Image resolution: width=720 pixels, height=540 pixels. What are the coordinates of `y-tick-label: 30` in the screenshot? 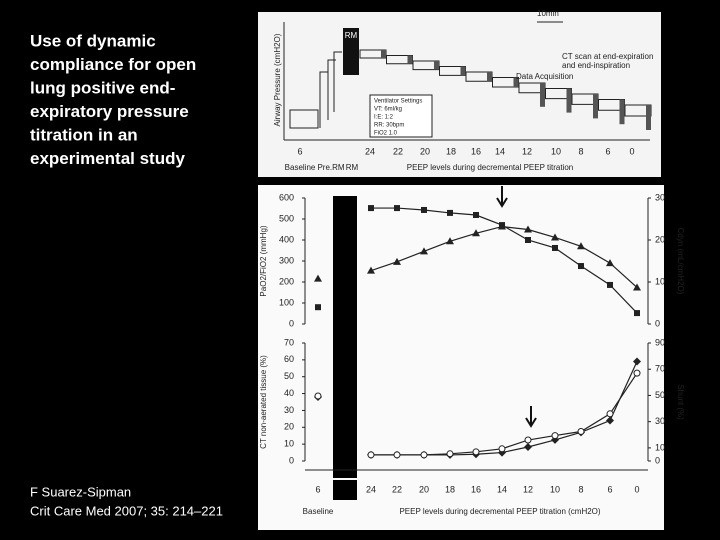 It's located at (289, 410).